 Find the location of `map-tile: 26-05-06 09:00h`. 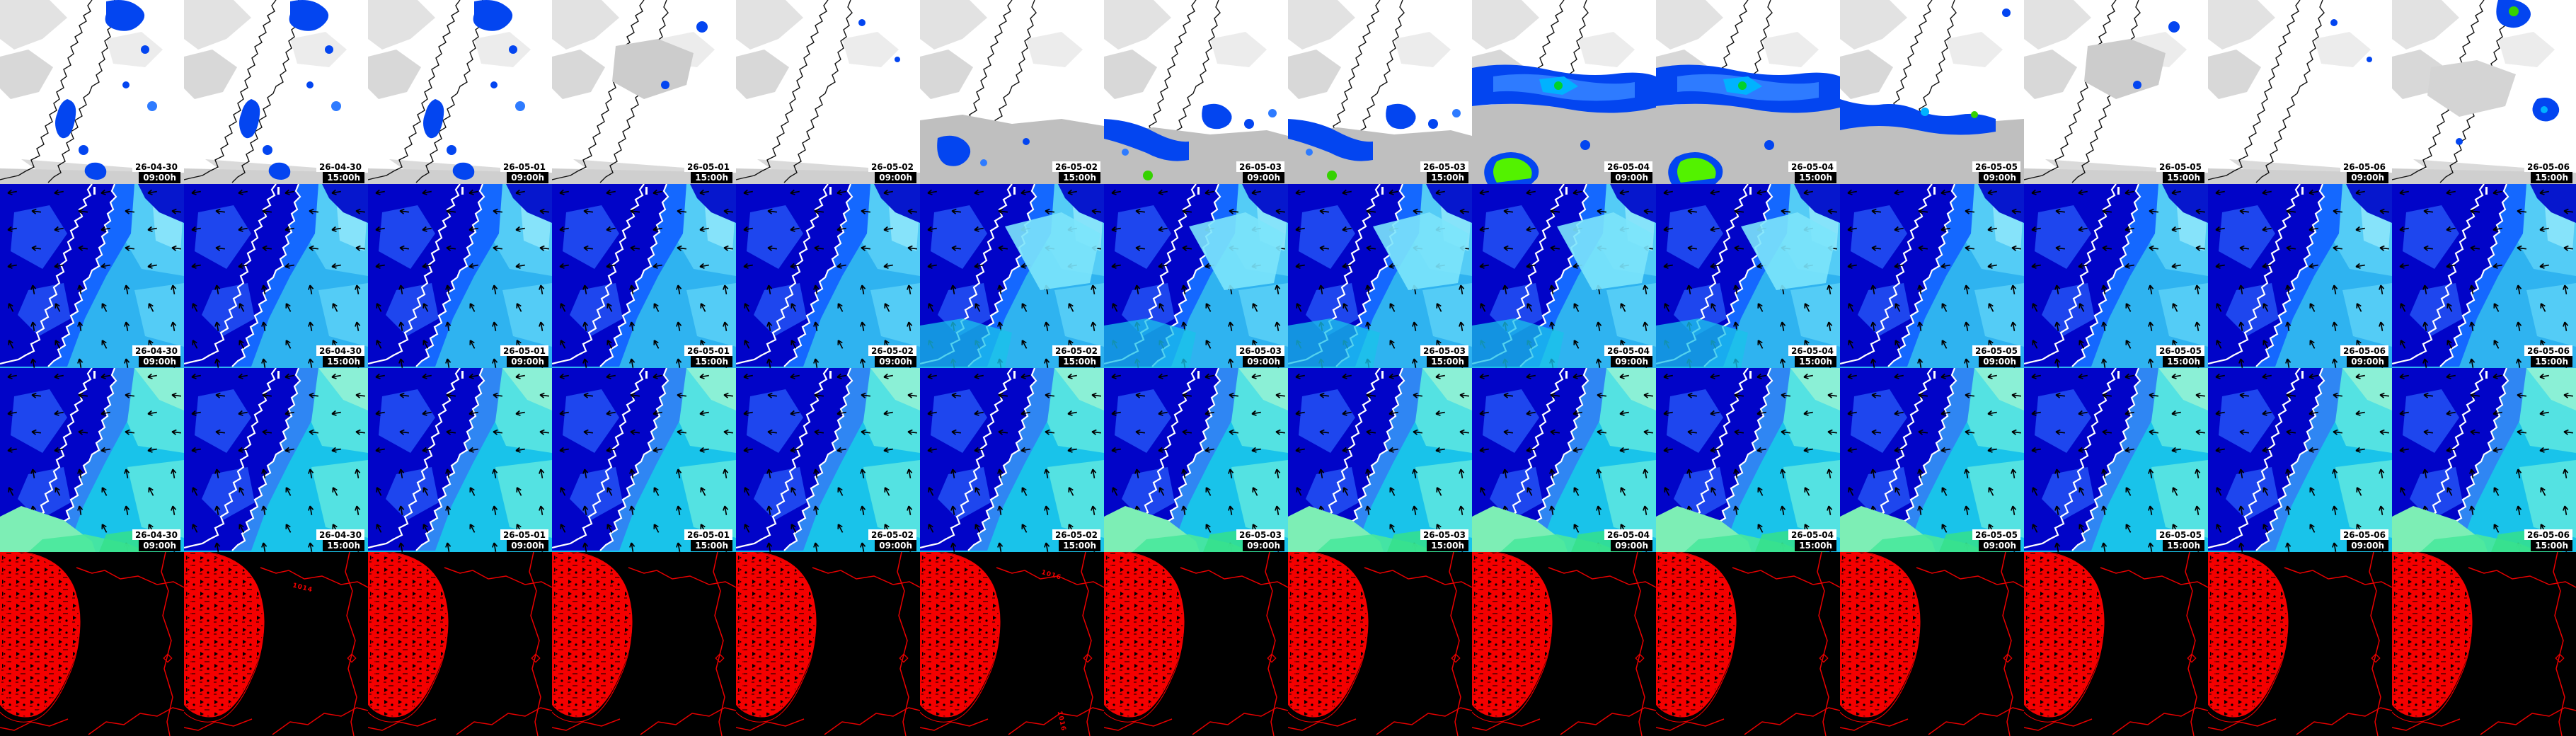

map-tile: 26-05-06 09:00h is located at coordinates (2300, 276).